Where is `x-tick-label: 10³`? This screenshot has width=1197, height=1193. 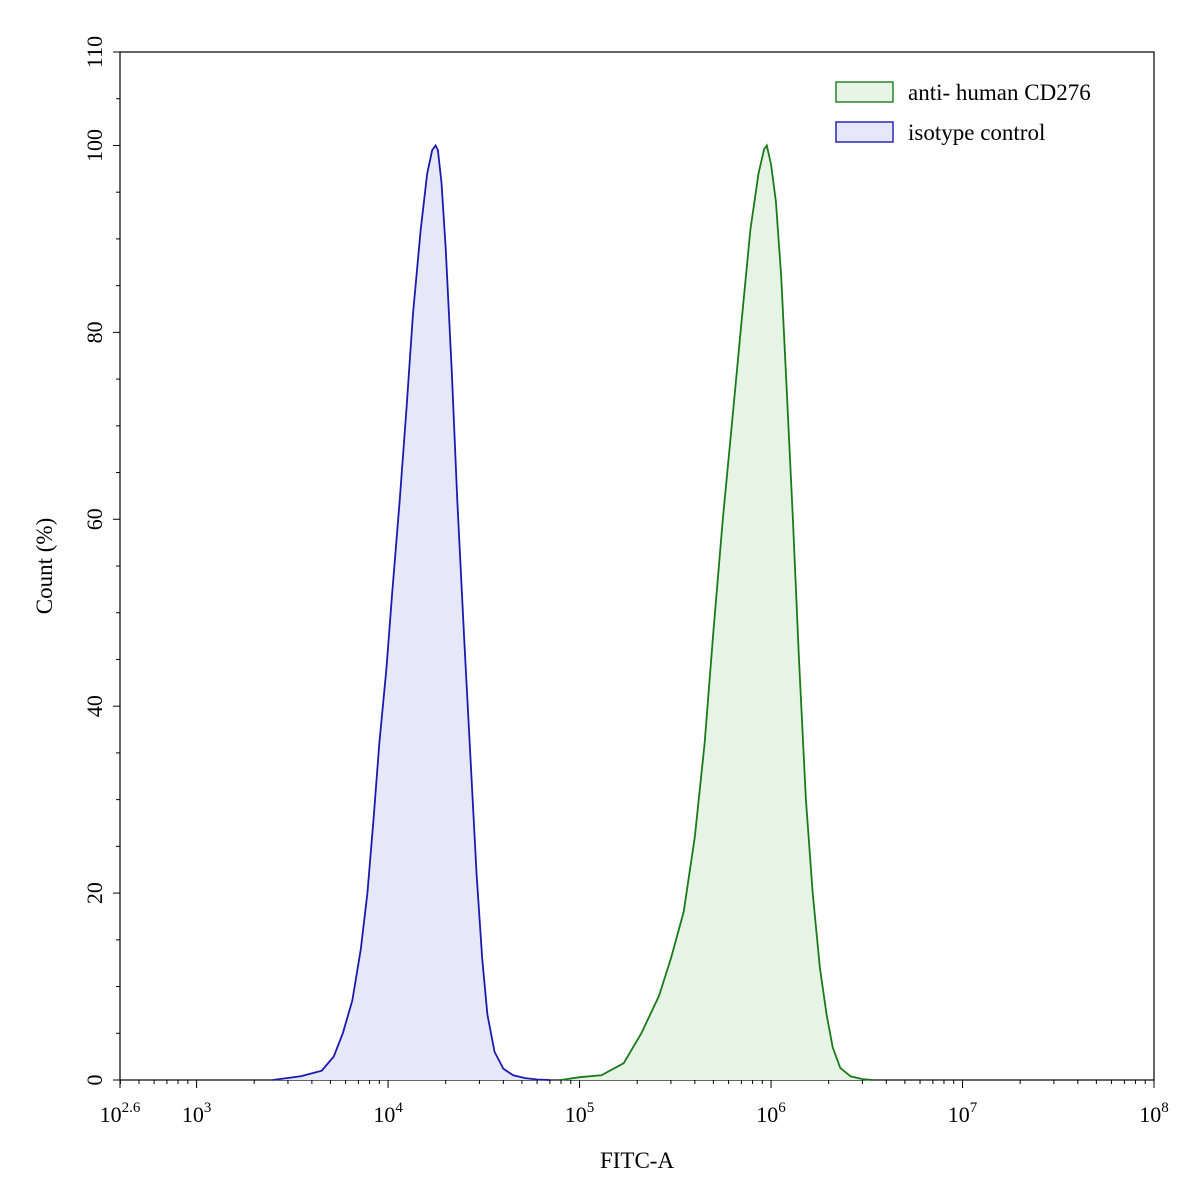
x-tick-label: 10³ is located at coordinates (197, 1113).